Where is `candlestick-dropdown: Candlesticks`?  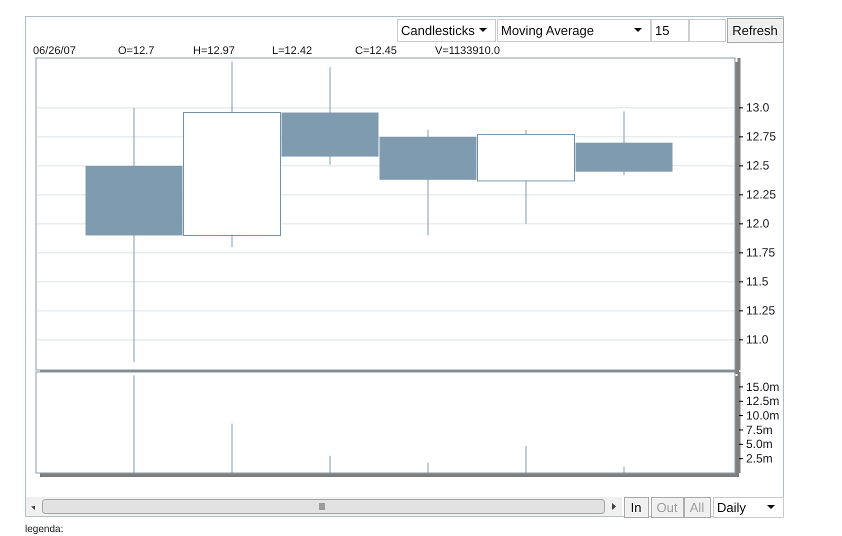
candlestick-dropdown: Candlesticks is located at coordinates (446, 30).